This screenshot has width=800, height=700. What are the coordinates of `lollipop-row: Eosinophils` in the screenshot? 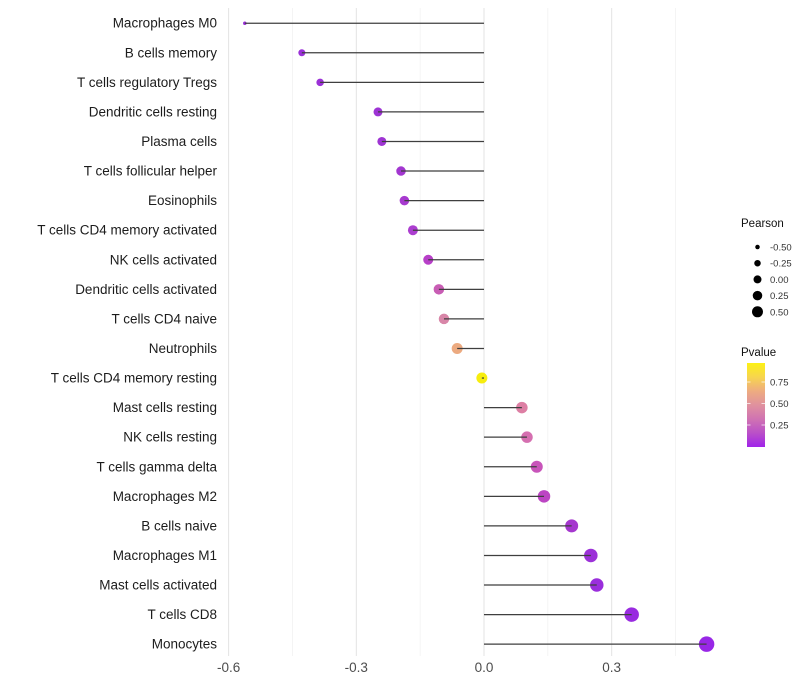 It's located at (316, 200).